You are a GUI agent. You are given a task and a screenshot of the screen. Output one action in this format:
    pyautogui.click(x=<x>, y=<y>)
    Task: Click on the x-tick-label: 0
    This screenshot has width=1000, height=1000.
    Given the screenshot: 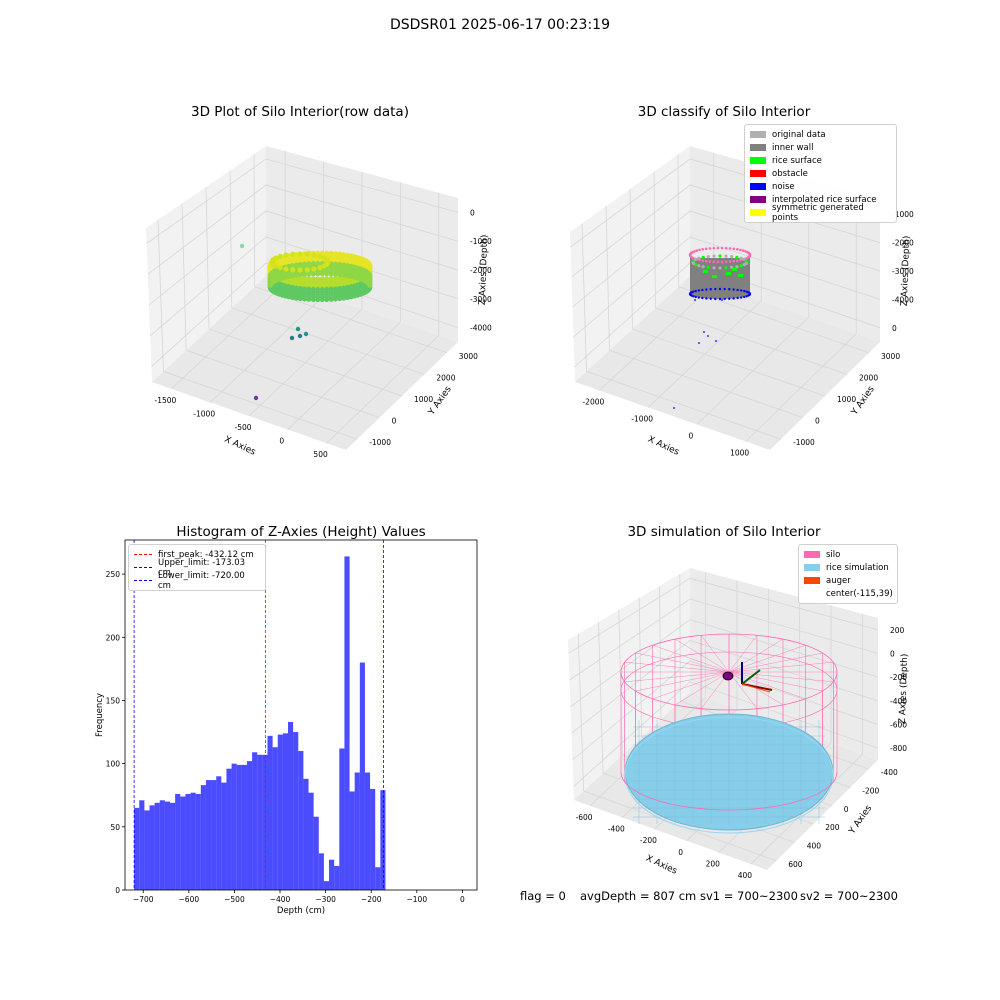 What is the action you would take?
    pyautogui.click(x=680, y=852)
    